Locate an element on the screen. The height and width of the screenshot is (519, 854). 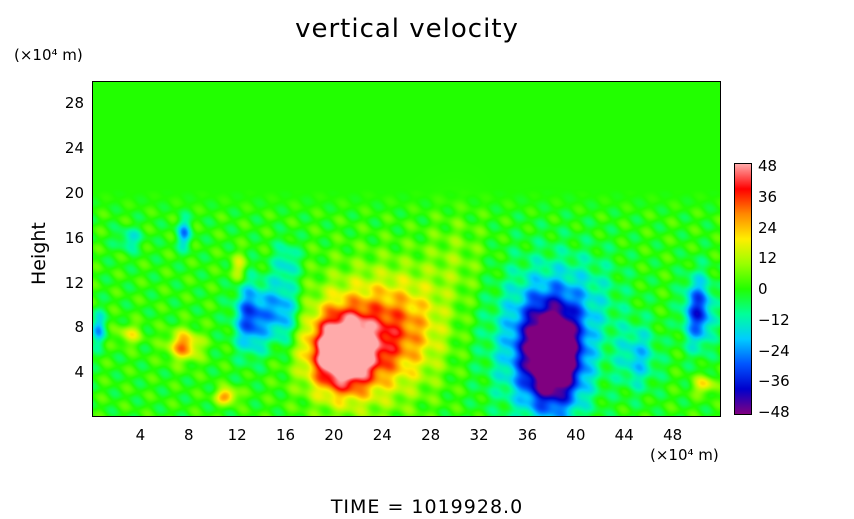
x-tick-label: 12 is located at coordinates (237, 435).